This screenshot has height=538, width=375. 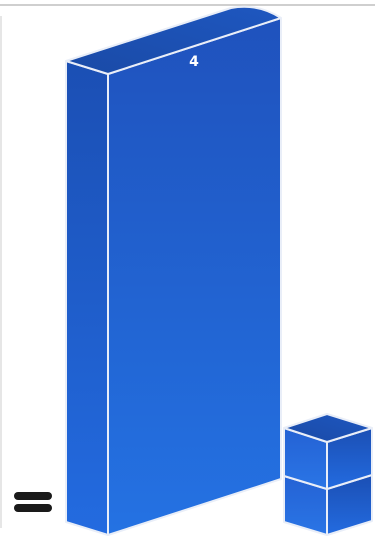 What do you see at coordinates (33, 496) in the screenshot?
I see `equals-icon-bar-top` at bounding box center [33, 496].